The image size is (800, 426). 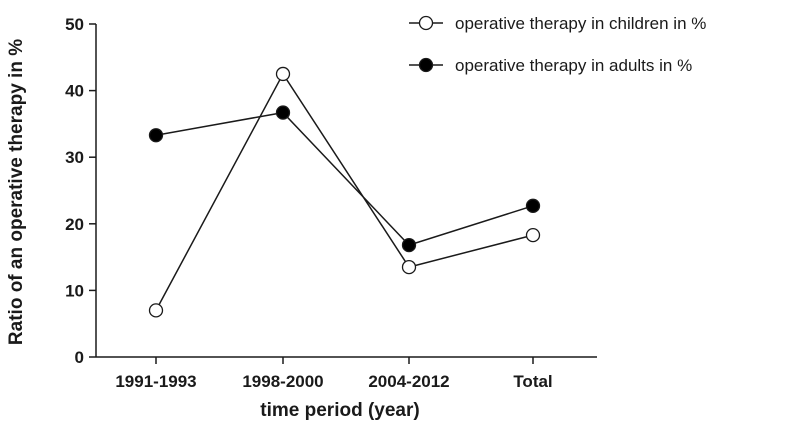 I want to click on legend-item: operative therapy in children in %, so click(x=557, y=23).